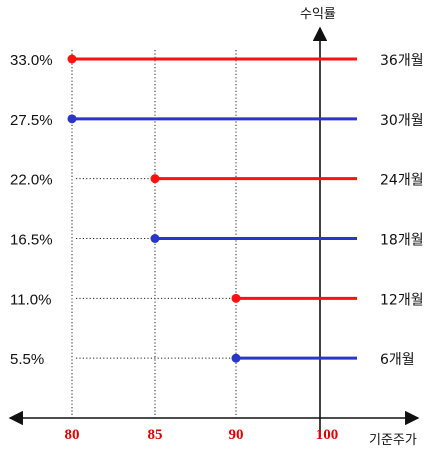 The width and height of the screenshot is (432, 455). I want to click on y-axis-title: 수익률, so click(318, 14).